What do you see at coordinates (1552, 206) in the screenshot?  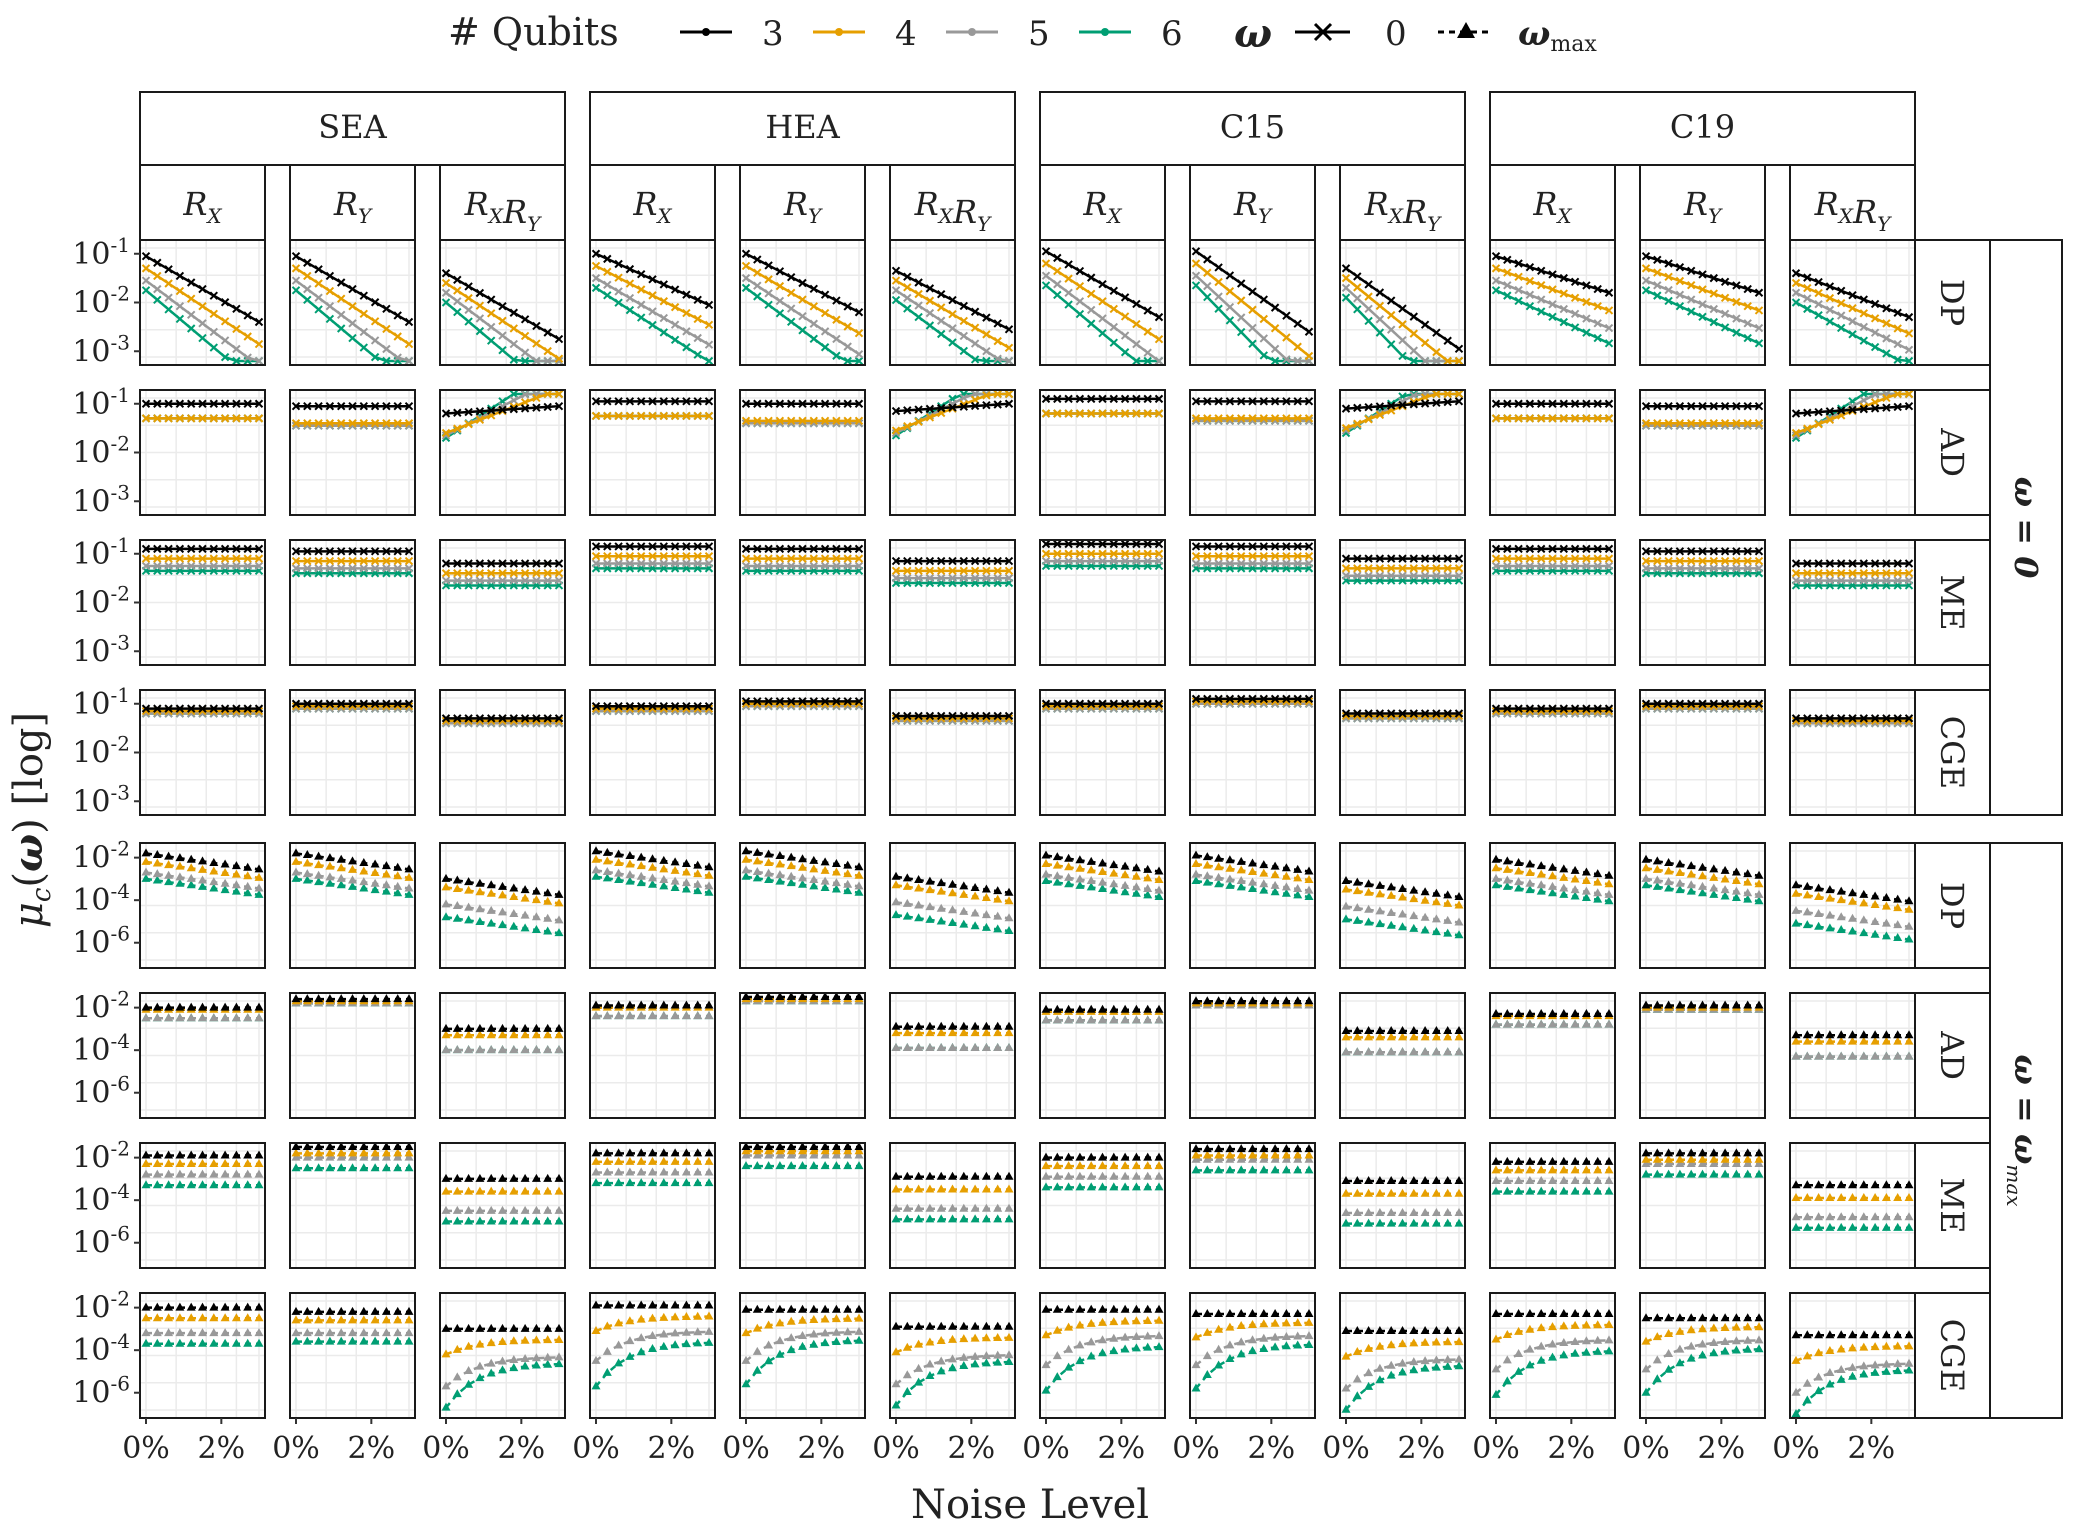 I see `strip-encoding-label: RX` at bounding box center [1552, 206].